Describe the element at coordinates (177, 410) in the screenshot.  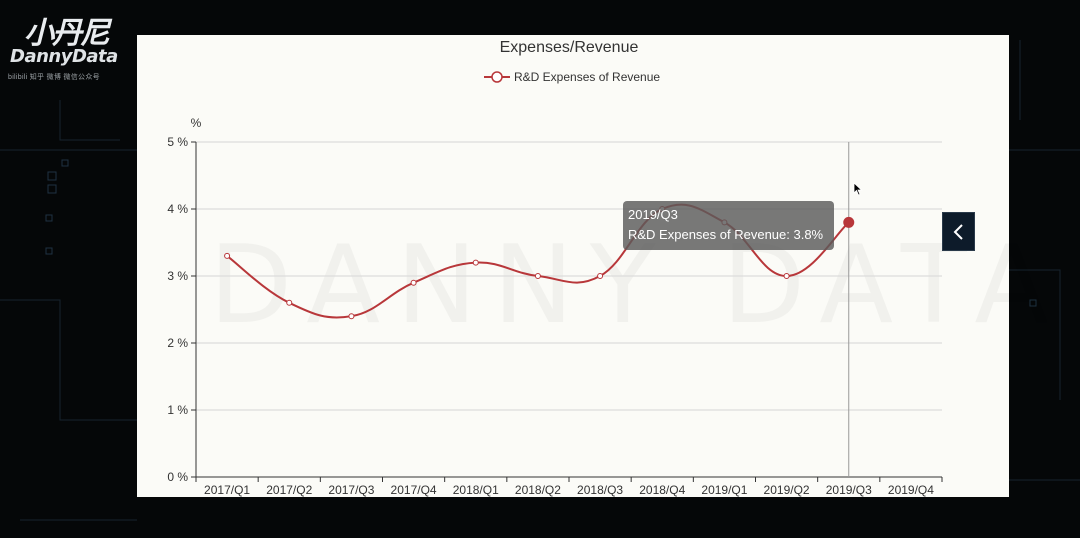
I see `y-tick-label: 1 %` at that location.